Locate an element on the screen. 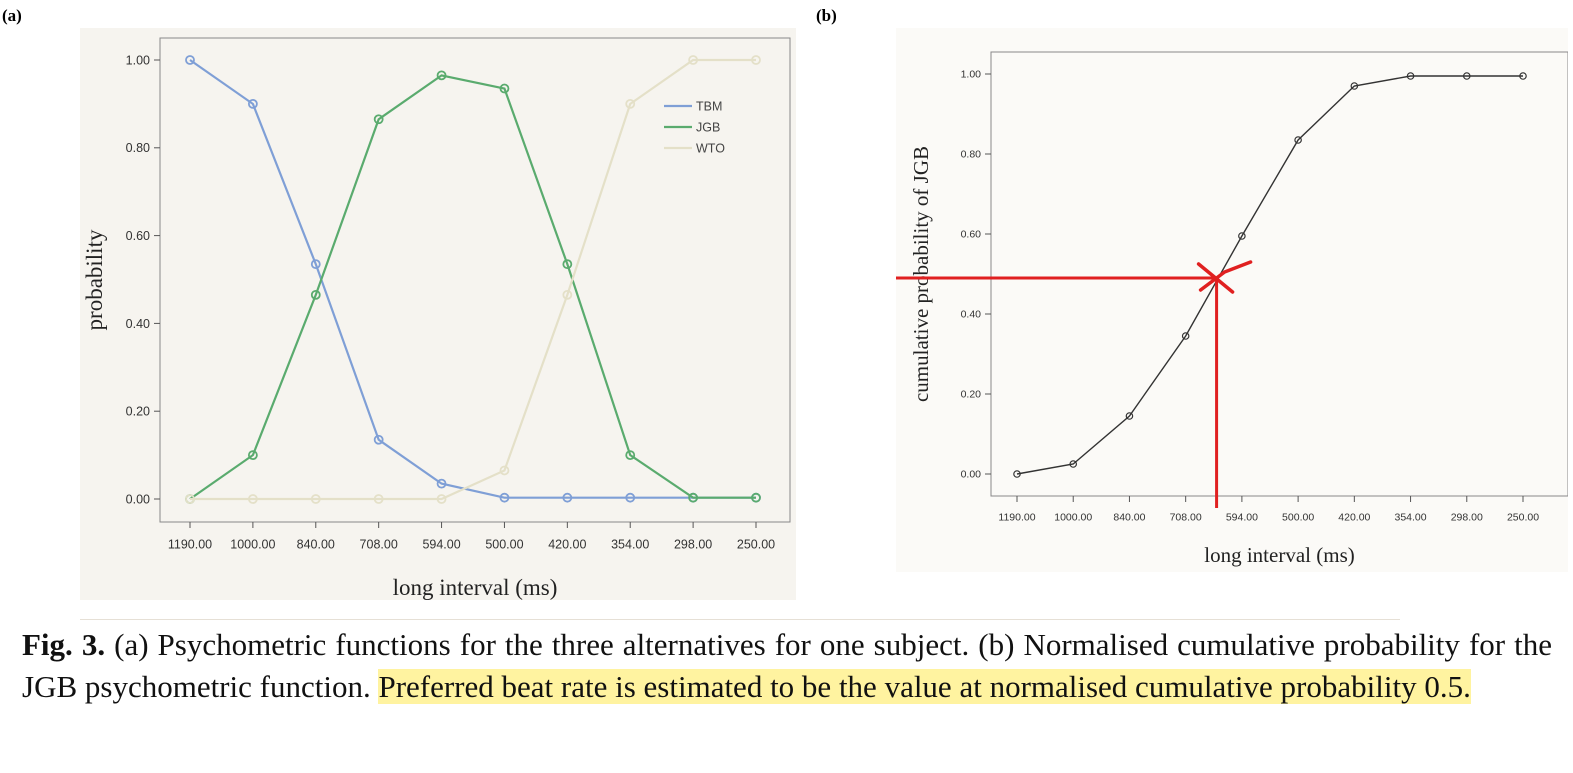 This screenshot has width=1573, height=773. y-axis-label: cumulative probability of JGB is located at coordinates (921, 274).